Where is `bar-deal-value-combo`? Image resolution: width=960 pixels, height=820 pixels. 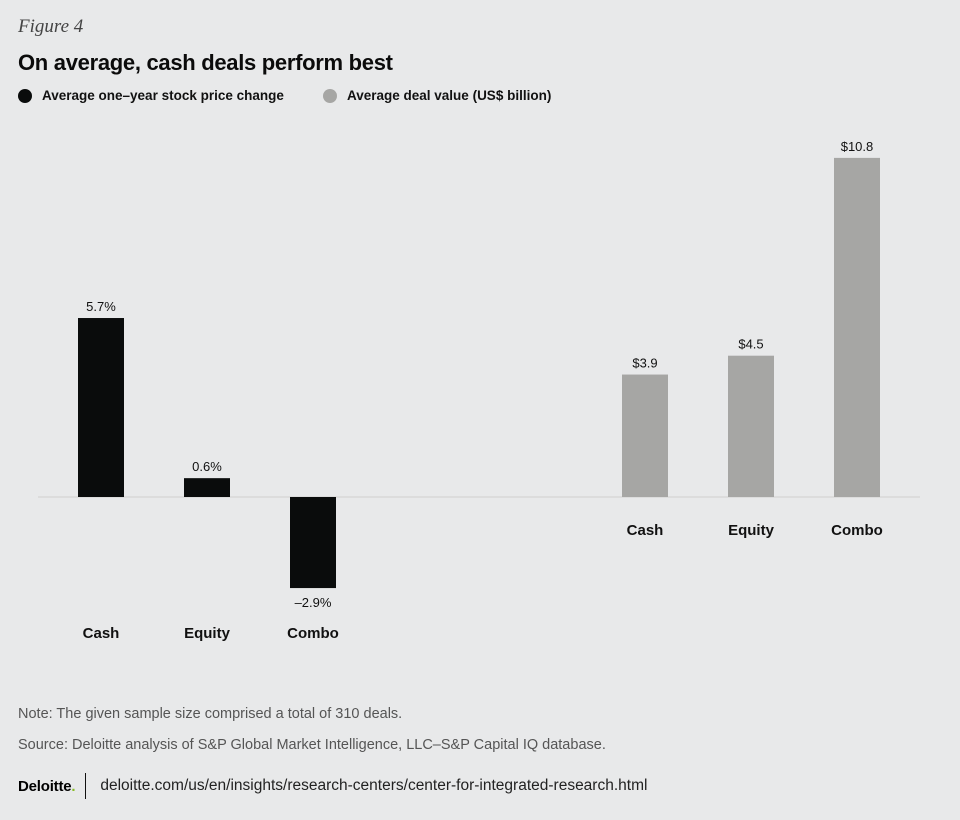 bar-deal-value-combo is located at coordinates (857, 327).